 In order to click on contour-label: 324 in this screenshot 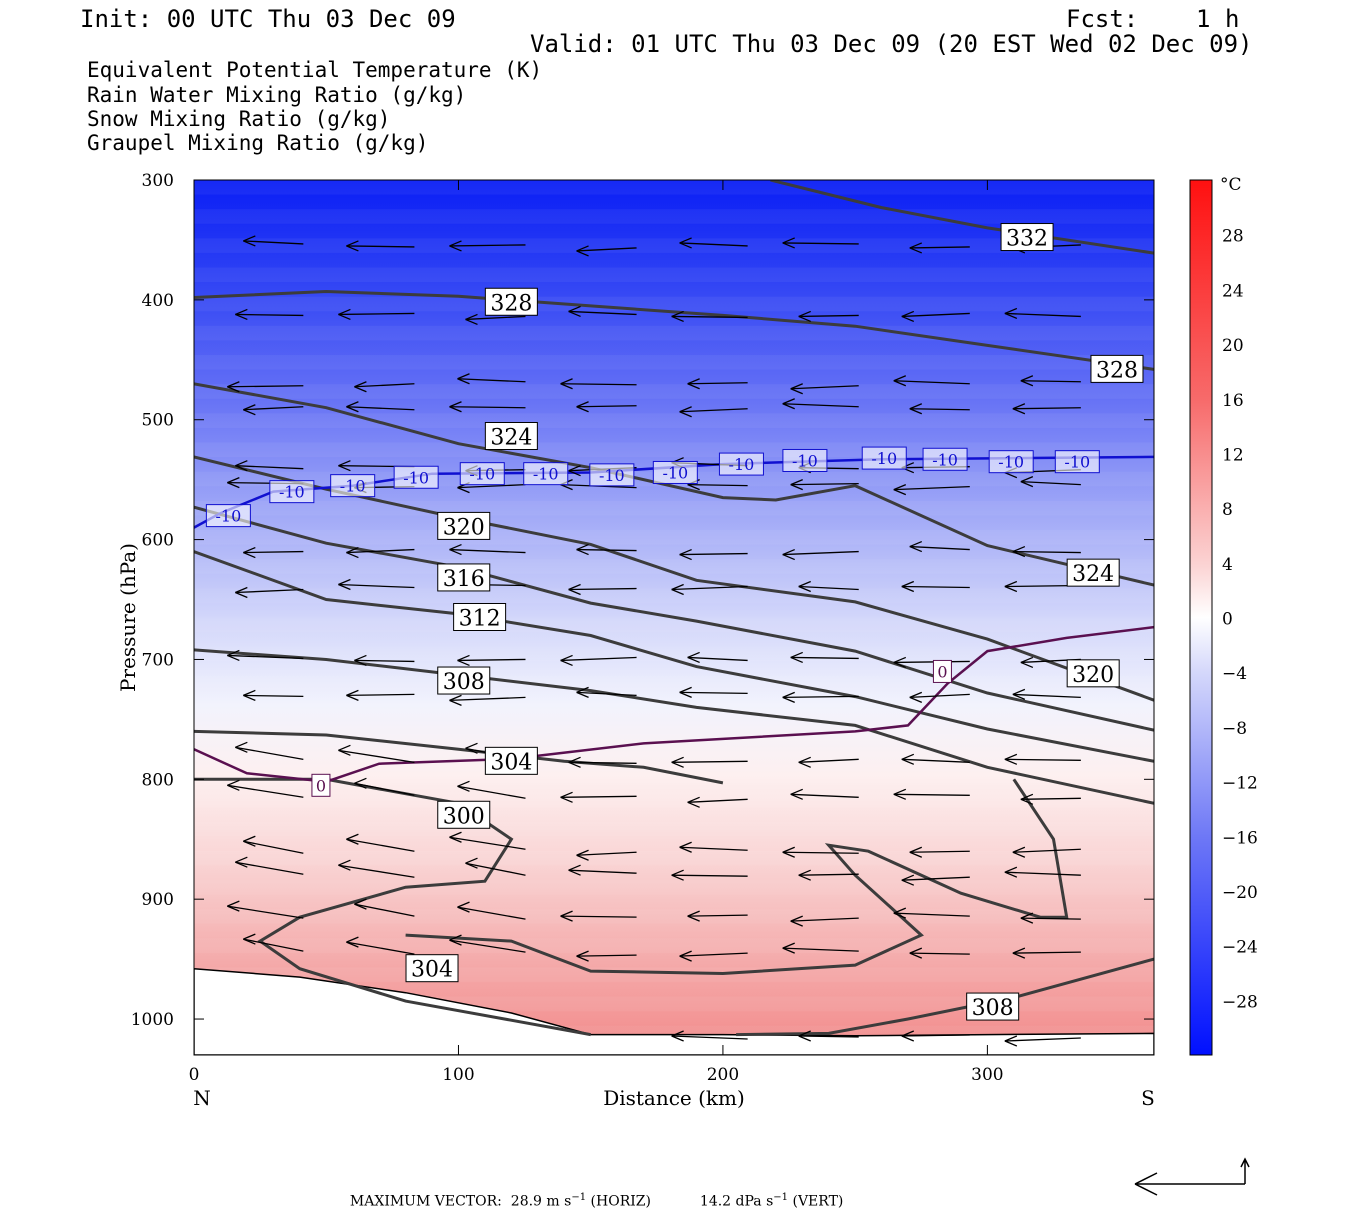, I will do `click(1093, 574)`.